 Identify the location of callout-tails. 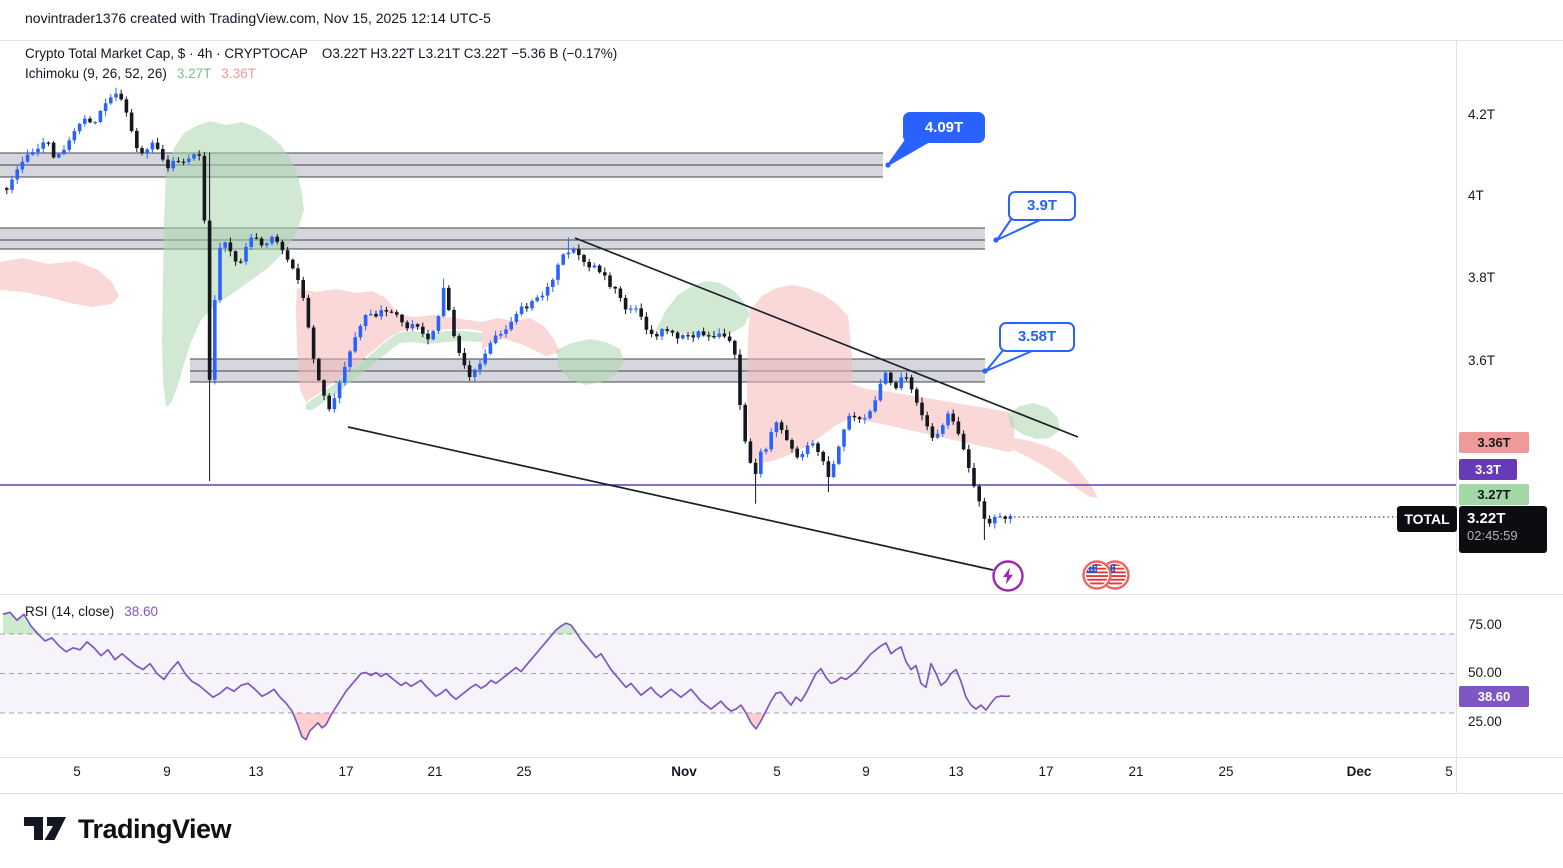
(963, 256).